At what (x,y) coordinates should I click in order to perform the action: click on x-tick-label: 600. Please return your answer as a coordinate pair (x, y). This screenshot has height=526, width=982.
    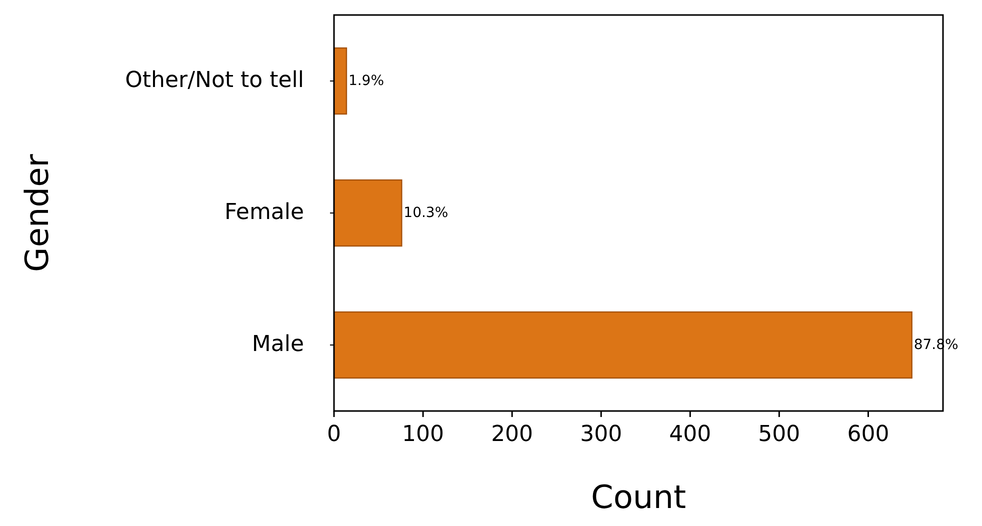
    Looking at the image, I should click on (868, 434).